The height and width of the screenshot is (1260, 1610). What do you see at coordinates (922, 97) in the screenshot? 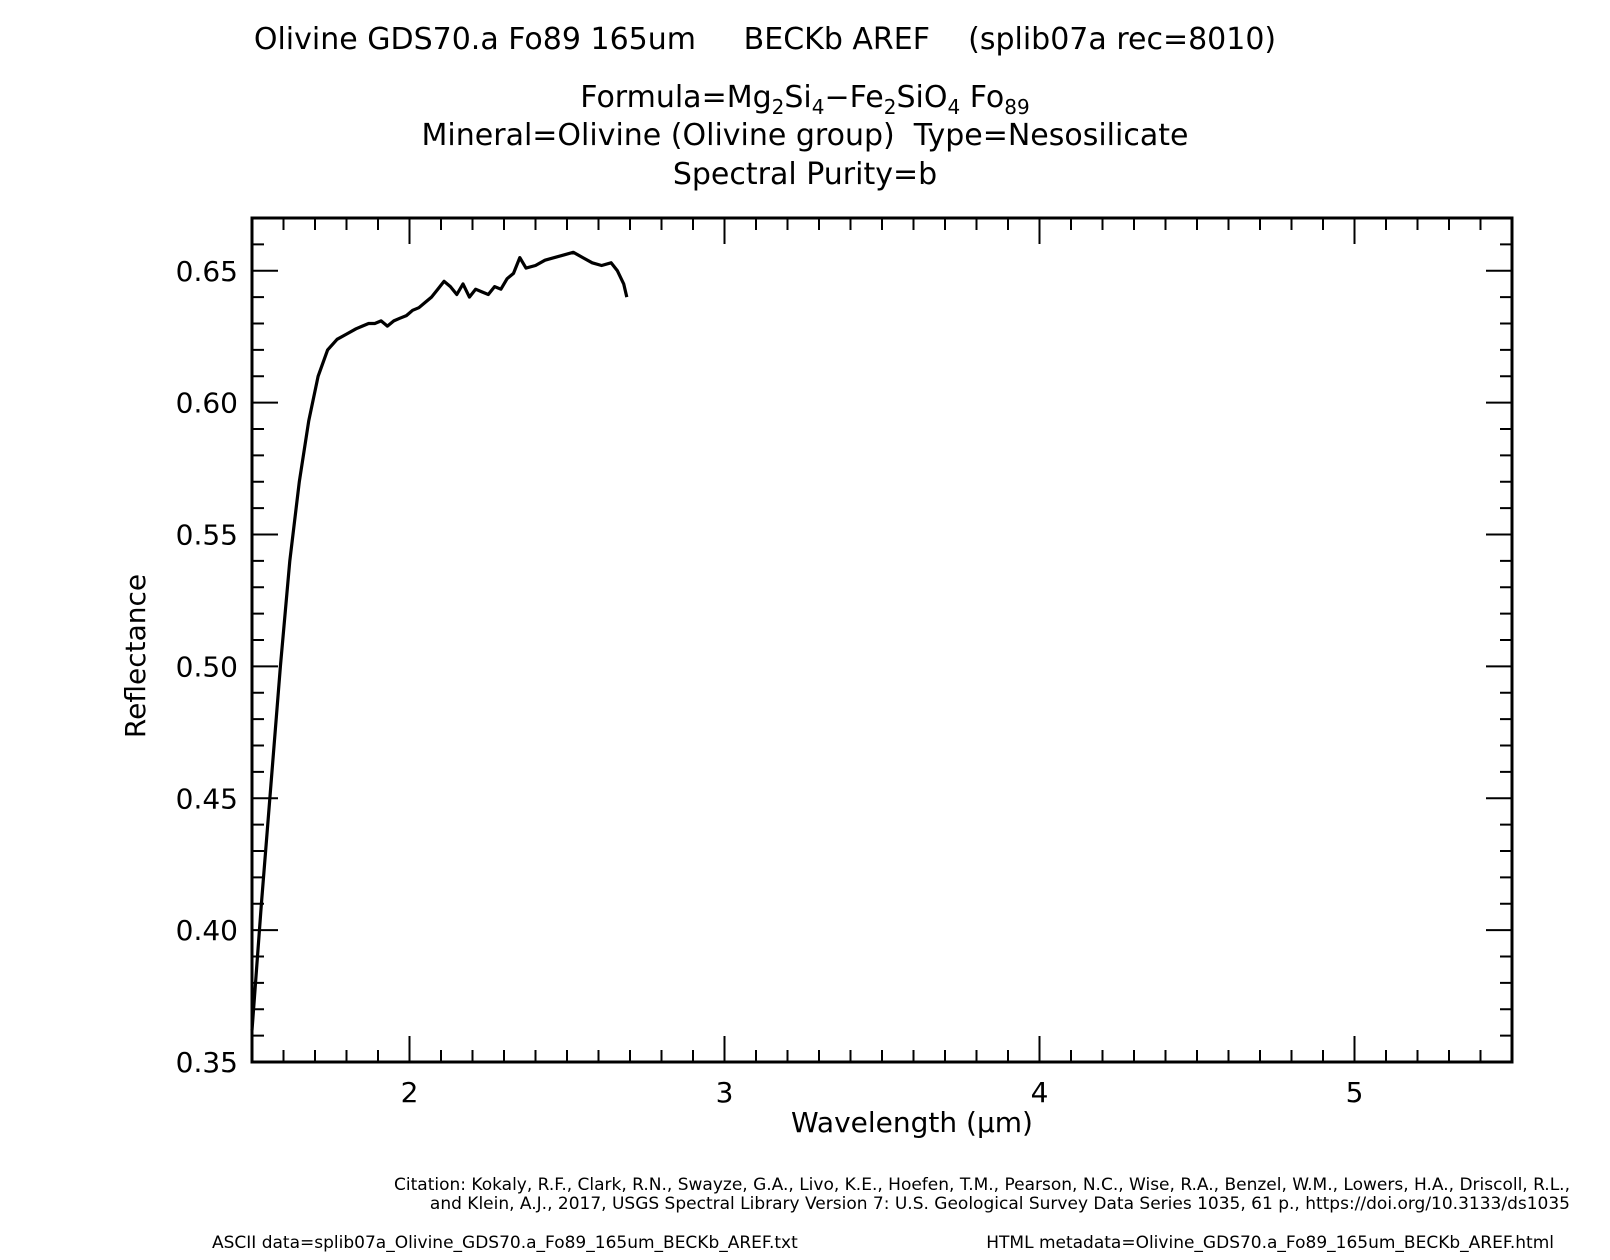
I see `formula-mid-3: SiO` at bounding box center [922, 97].